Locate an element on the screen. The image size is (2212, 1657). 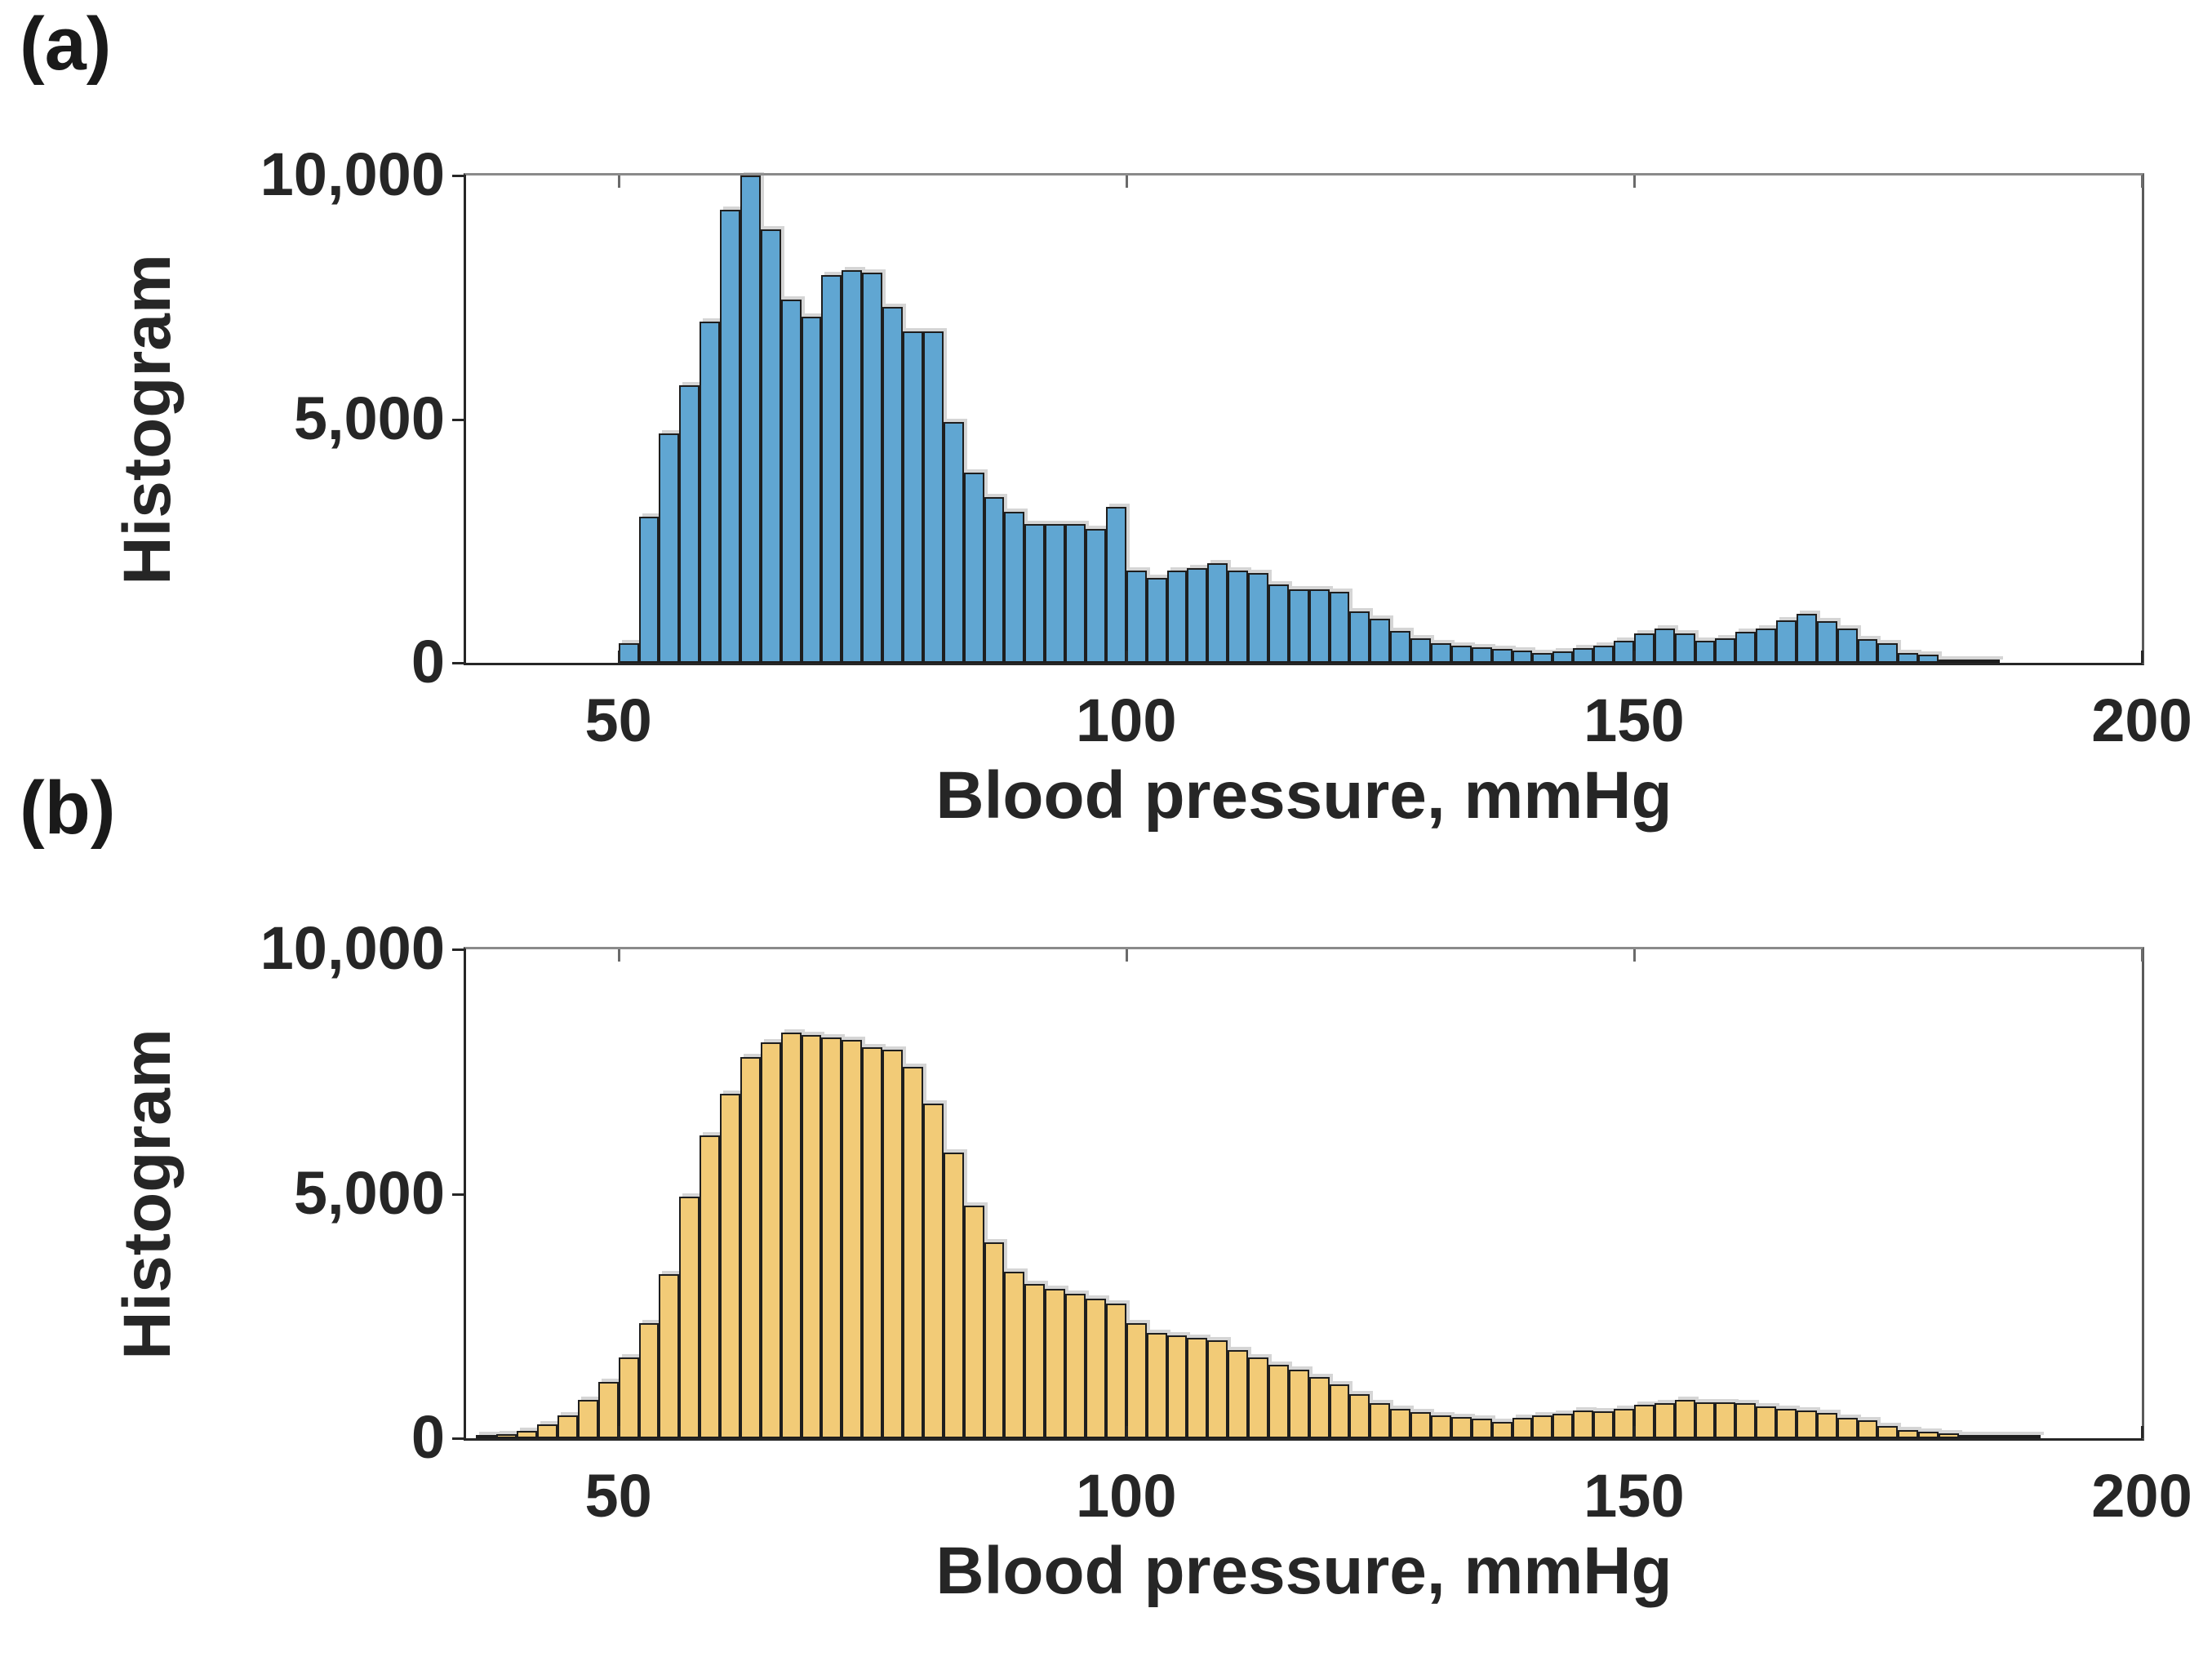
panel-a-tag: (a) is located at coordinates (66, 44).